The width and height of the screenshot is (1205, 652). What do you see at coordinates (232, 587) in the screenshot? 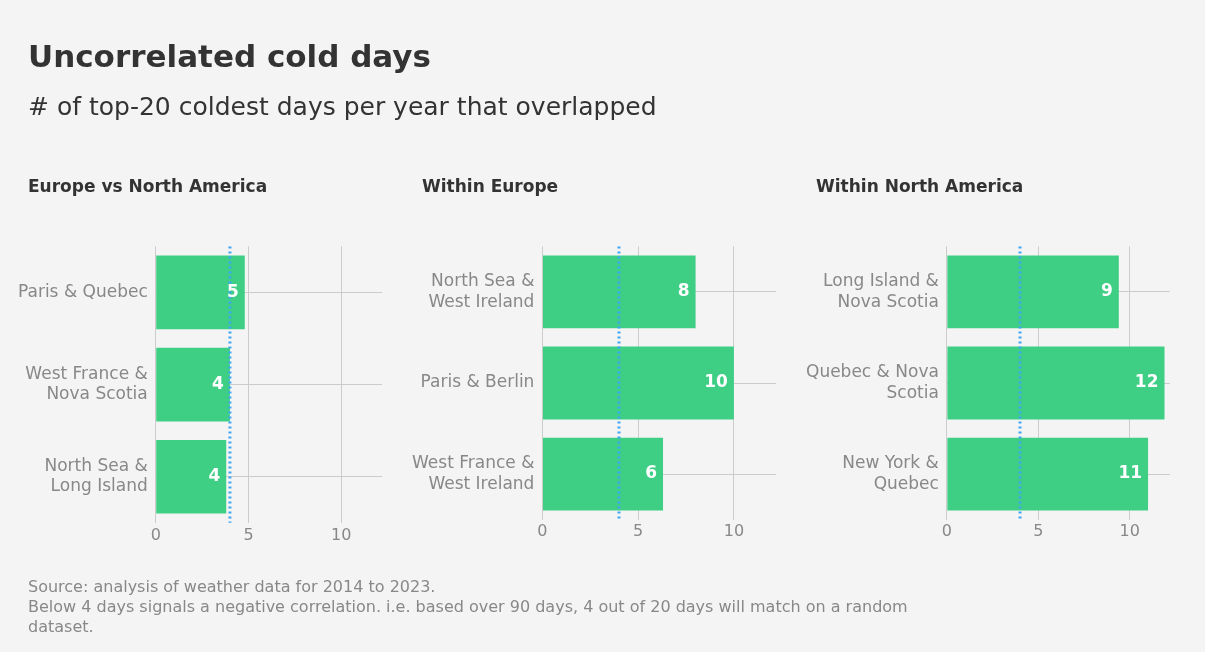
I see `source-note: Source: analysis of weather data for 2014 to 2023.` at bounding box center [232, 587].